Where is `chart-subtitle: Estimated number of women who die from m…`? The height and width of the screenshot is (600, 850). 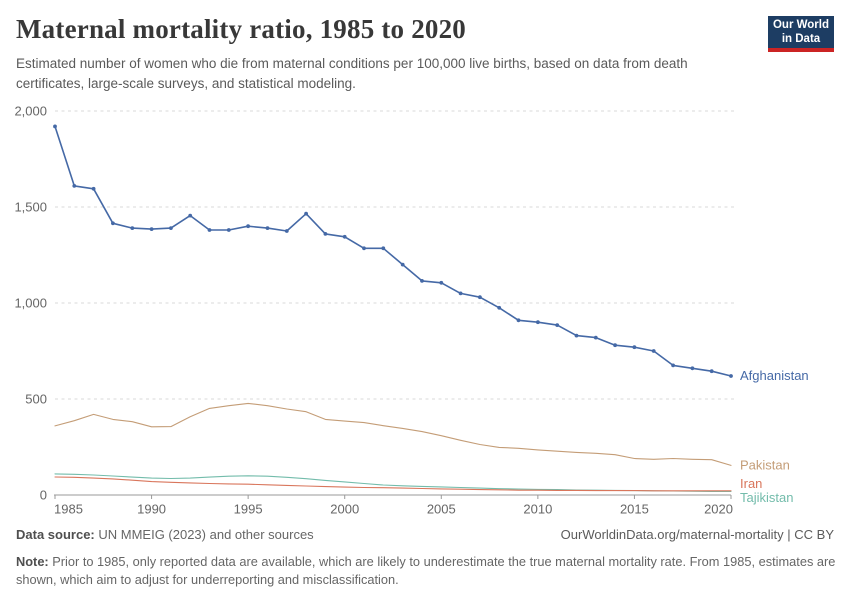
chart-subtitle: Estimated number of women who die from m… is located at coordinates (352, 73).